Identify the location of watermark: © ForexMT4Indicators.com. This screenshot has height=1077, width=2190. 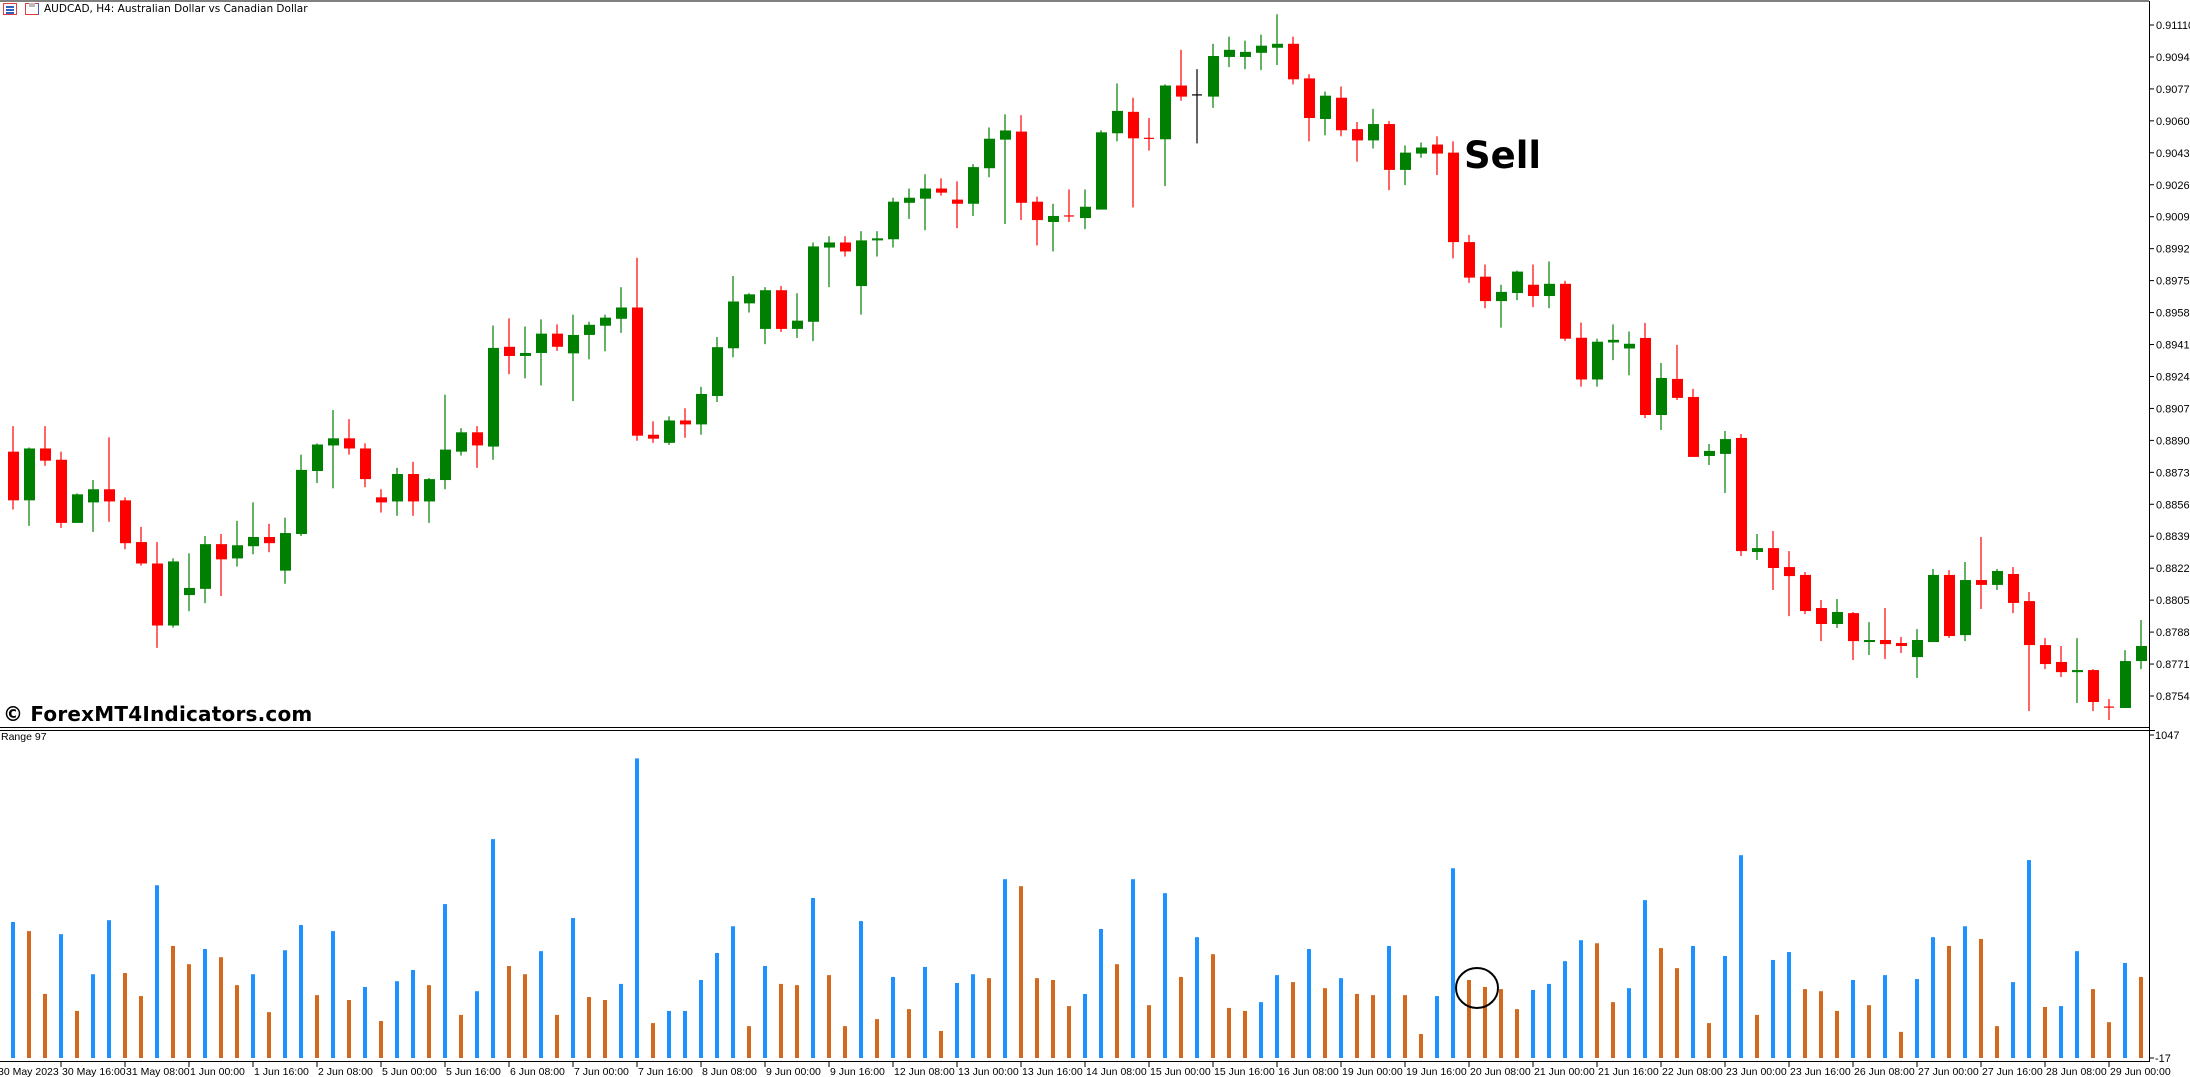
(158, 714).